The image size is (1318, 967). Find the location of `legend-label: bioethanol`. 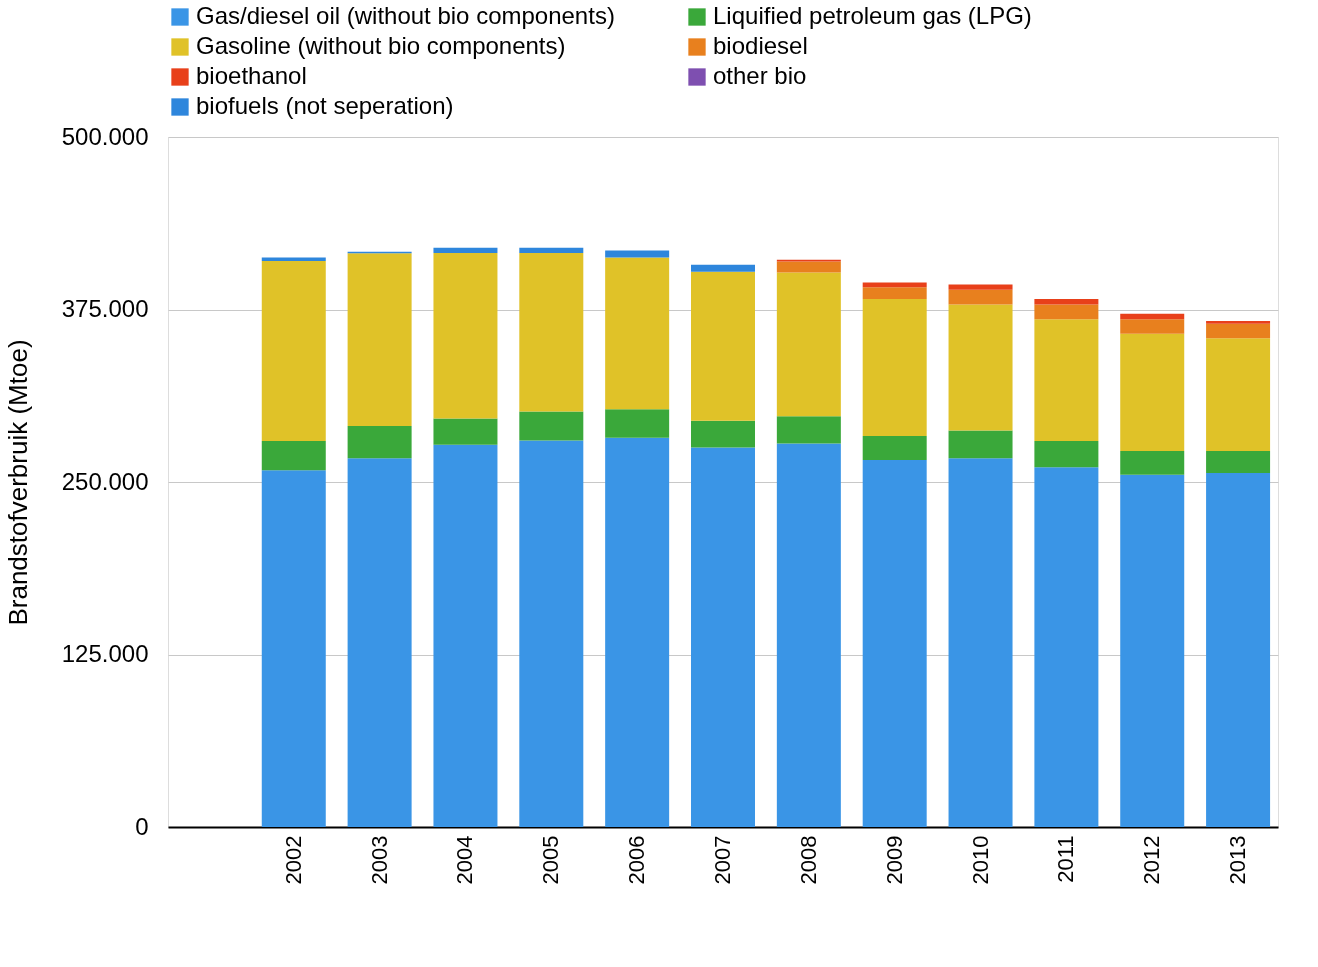

legend-label: bioethanol is located at coordinates (251, 75).